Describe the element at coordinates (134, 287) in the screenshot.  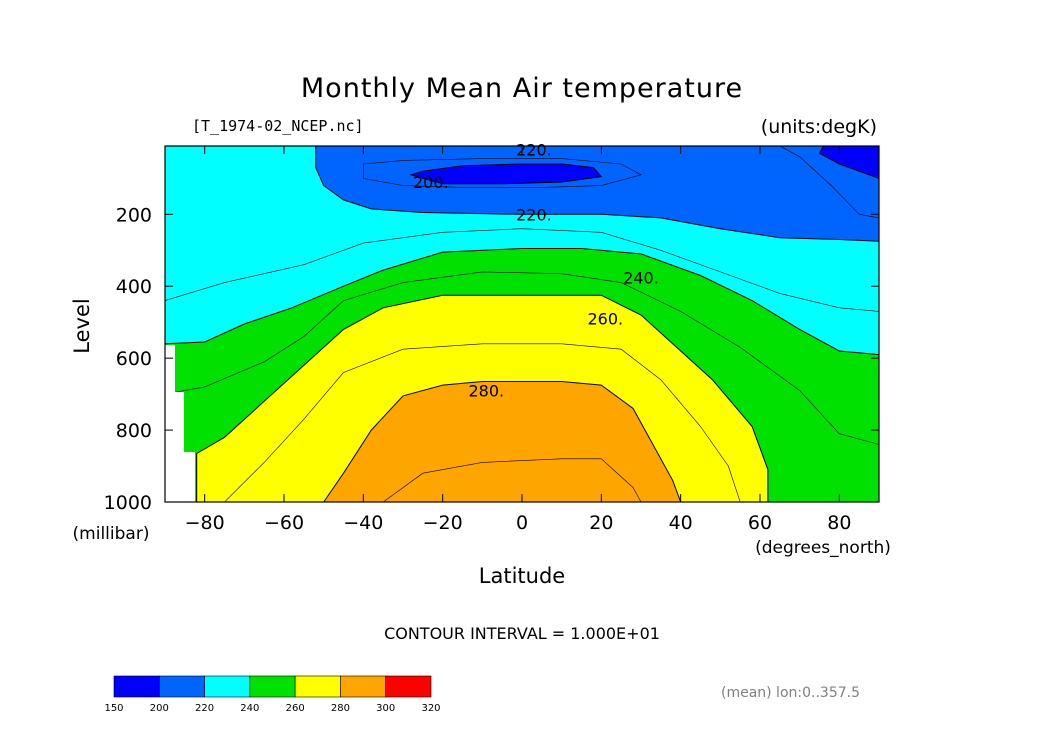
I see `y-tick-label: 400` at that location.